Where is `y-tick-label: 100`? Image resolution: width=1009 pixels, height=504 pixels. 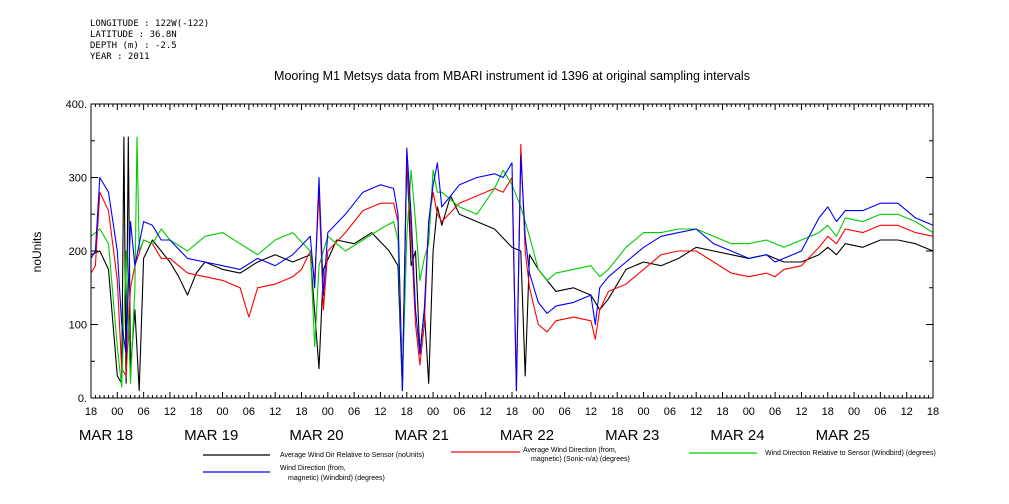 y-tick-label: 100 is located at coordinates (78, 326).